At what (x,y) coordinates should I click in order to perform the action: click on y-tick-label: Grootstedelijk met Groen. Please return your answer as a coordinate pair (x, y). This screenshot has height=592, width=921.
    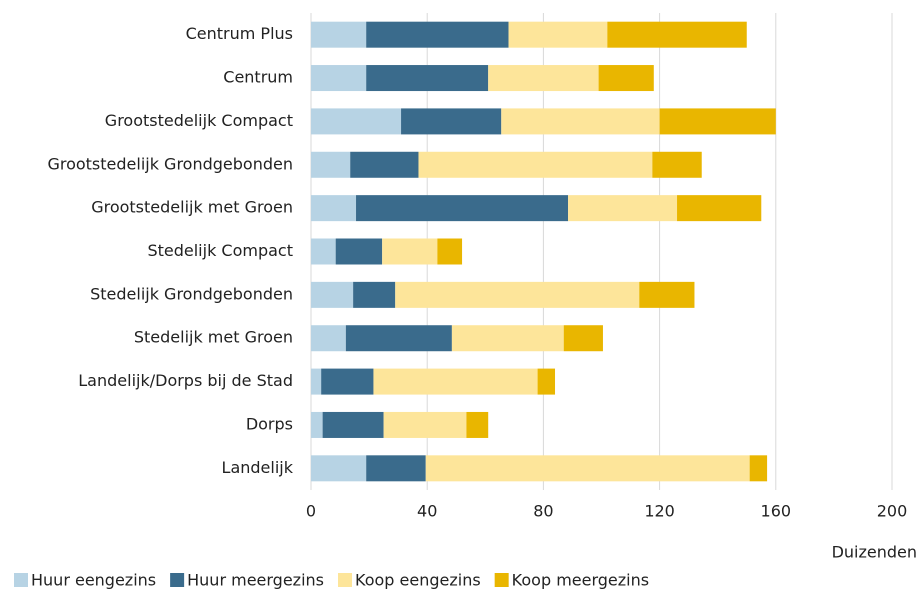
    Looking at the image, I should click on (192, 207).